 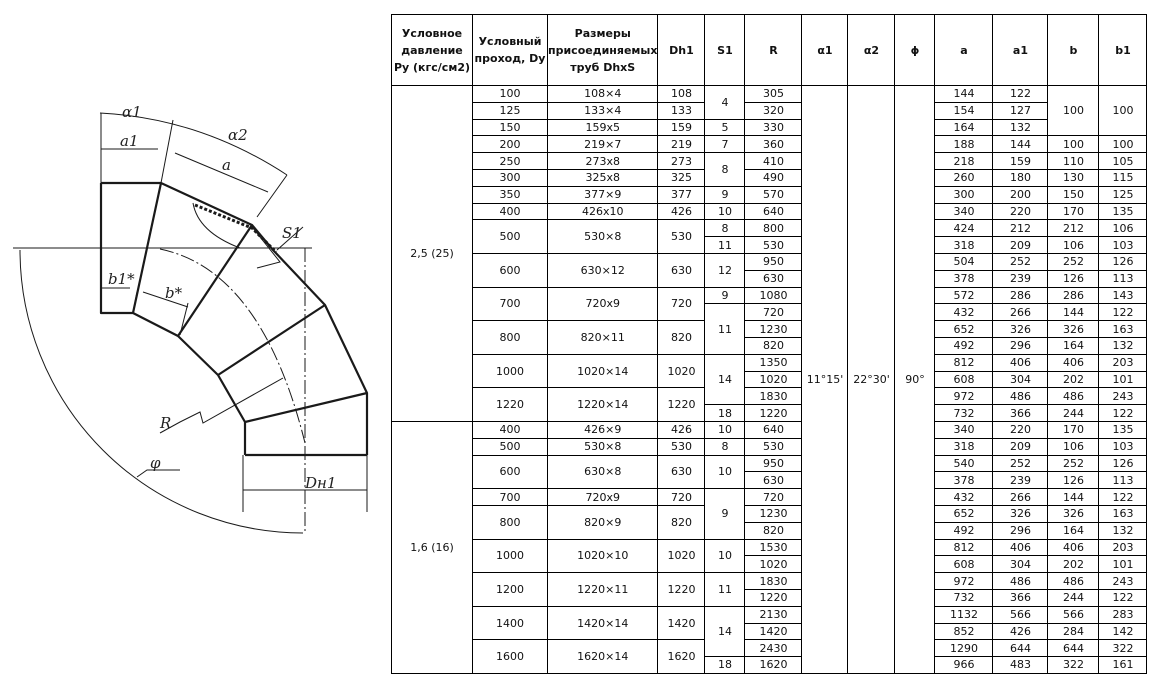 I want to click on cell-b1: 101, so click(x=1123, y=564).